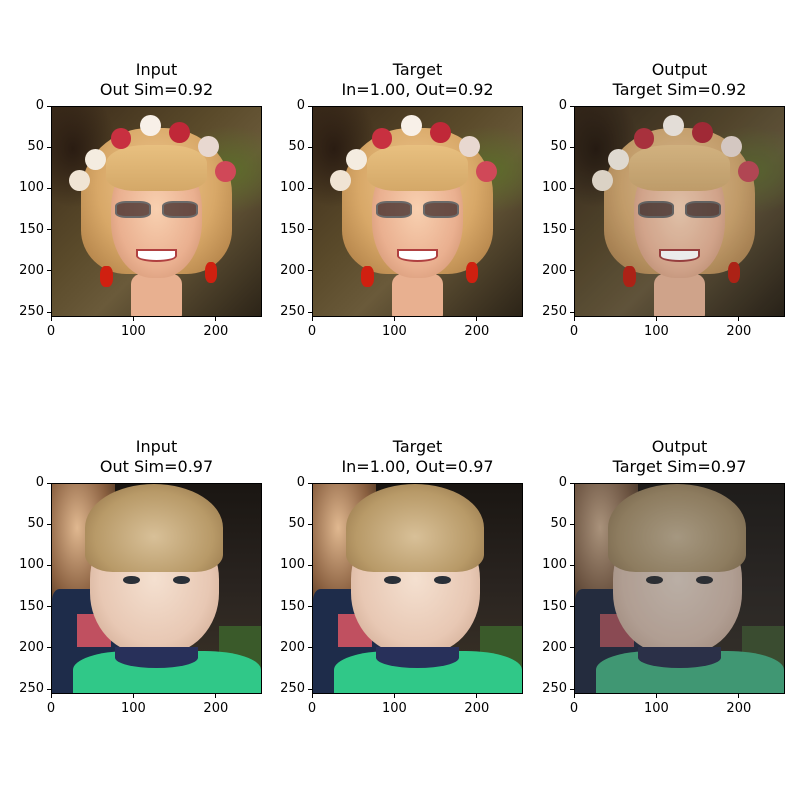  What do you see at coordinates (156, 466) in the screenshot?
I see `panel-title-line2: Out Sim=0.97` at bounding box center [156, 466].